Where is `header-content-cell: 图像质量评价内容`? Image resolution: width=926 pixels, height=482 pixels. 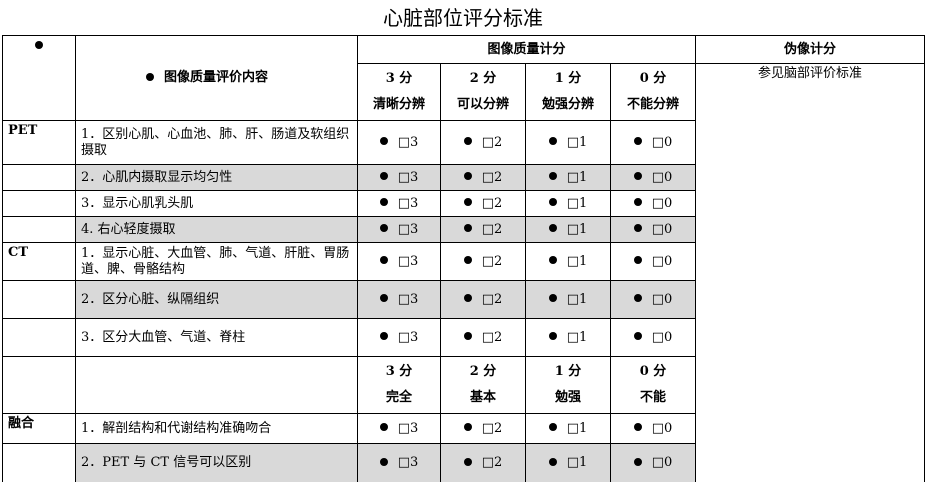
header-content-cell: 图像质量评价内容 is located at coordinates (216, 78).